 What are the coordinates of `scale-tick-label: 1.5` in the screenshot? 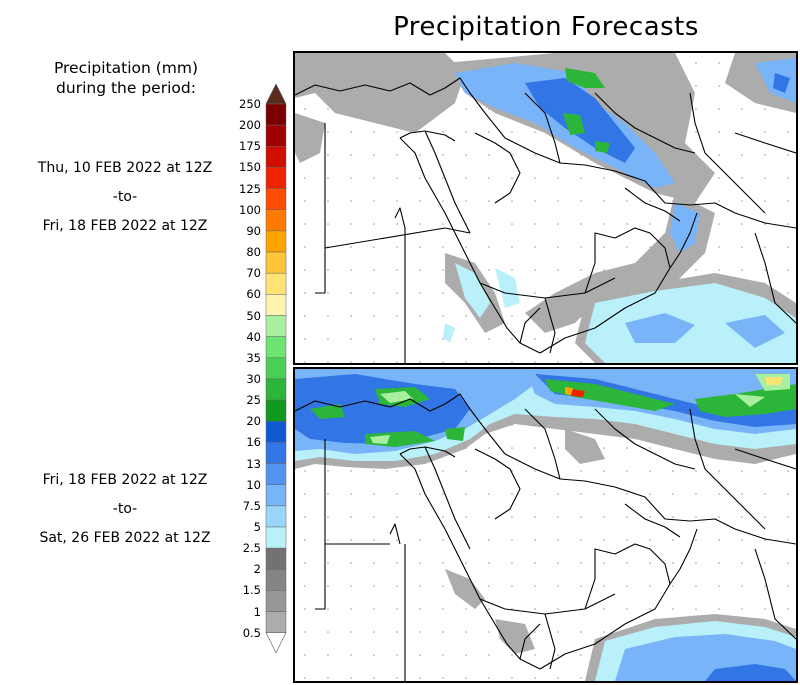 It's located at (251, 590).